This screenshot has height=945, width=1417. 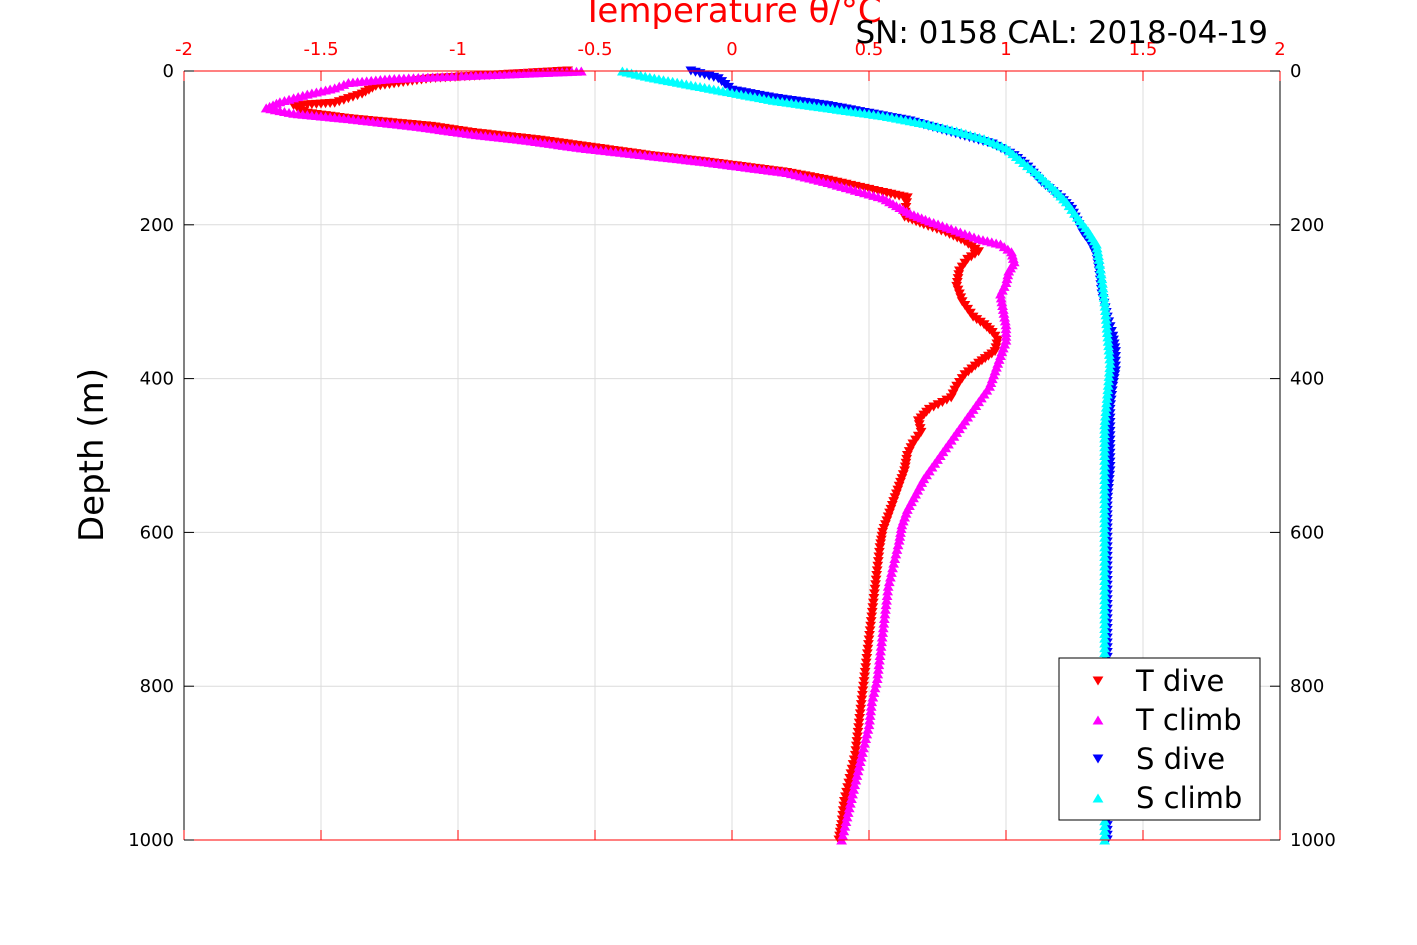 I want to click on y-tick-label-right: 800, so click(x=1307, y=686).